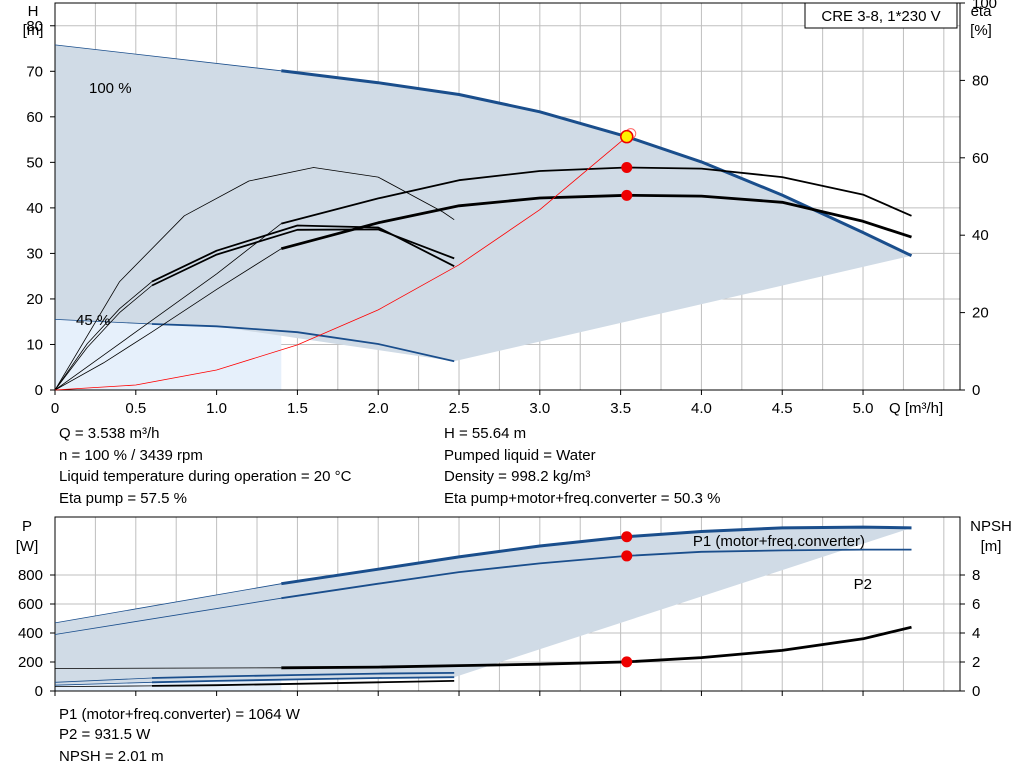 This screenshot has height=781, width=1024. I want to click on speed-label-100: 100 %, so click(110, 88).